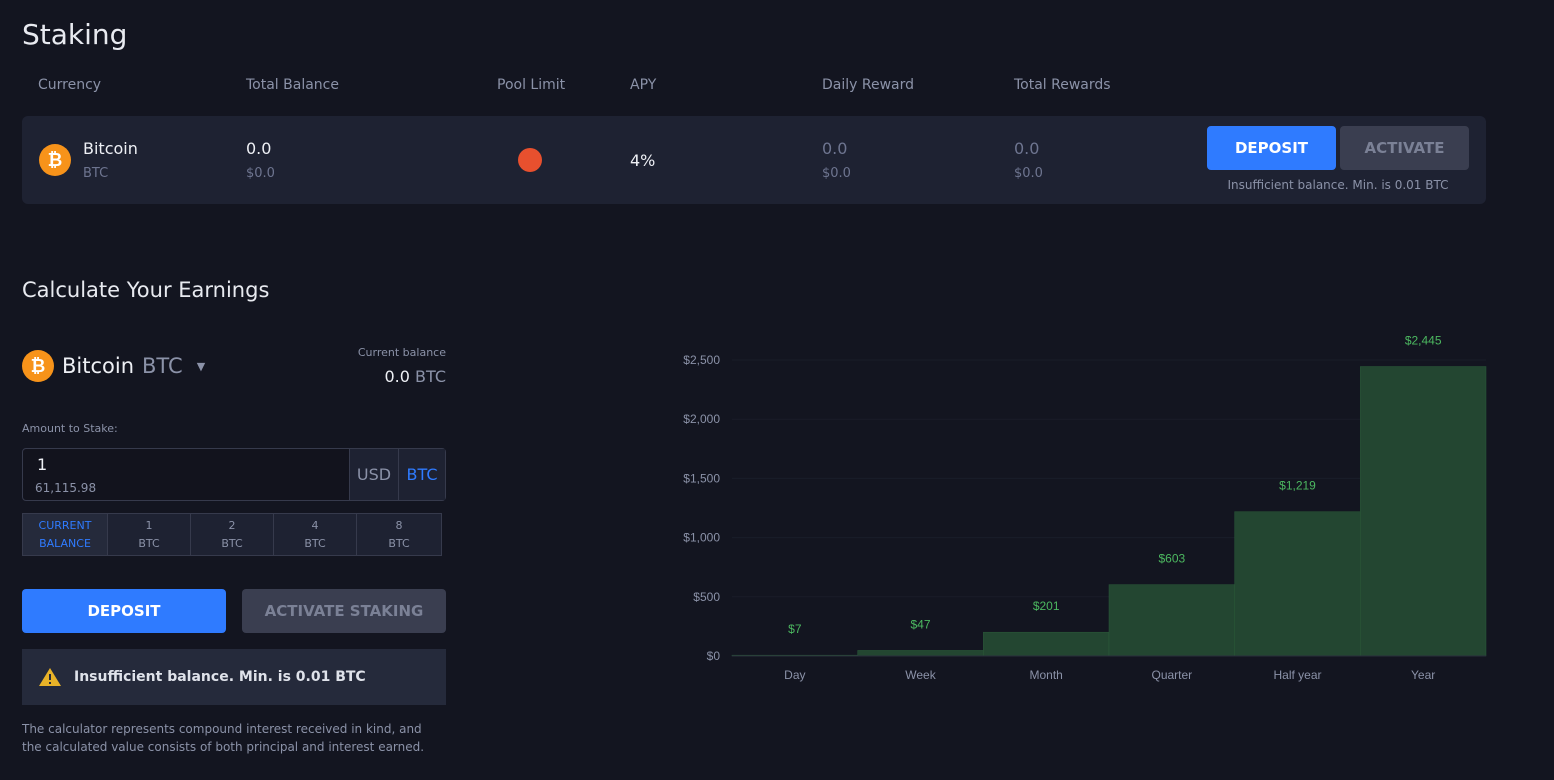 The width and height of the screenshot is (1554, 780). Describe the element at coordinates (1062, 85) in the screenshot. I see `header-total-rewards: Total Rewards` at that location.